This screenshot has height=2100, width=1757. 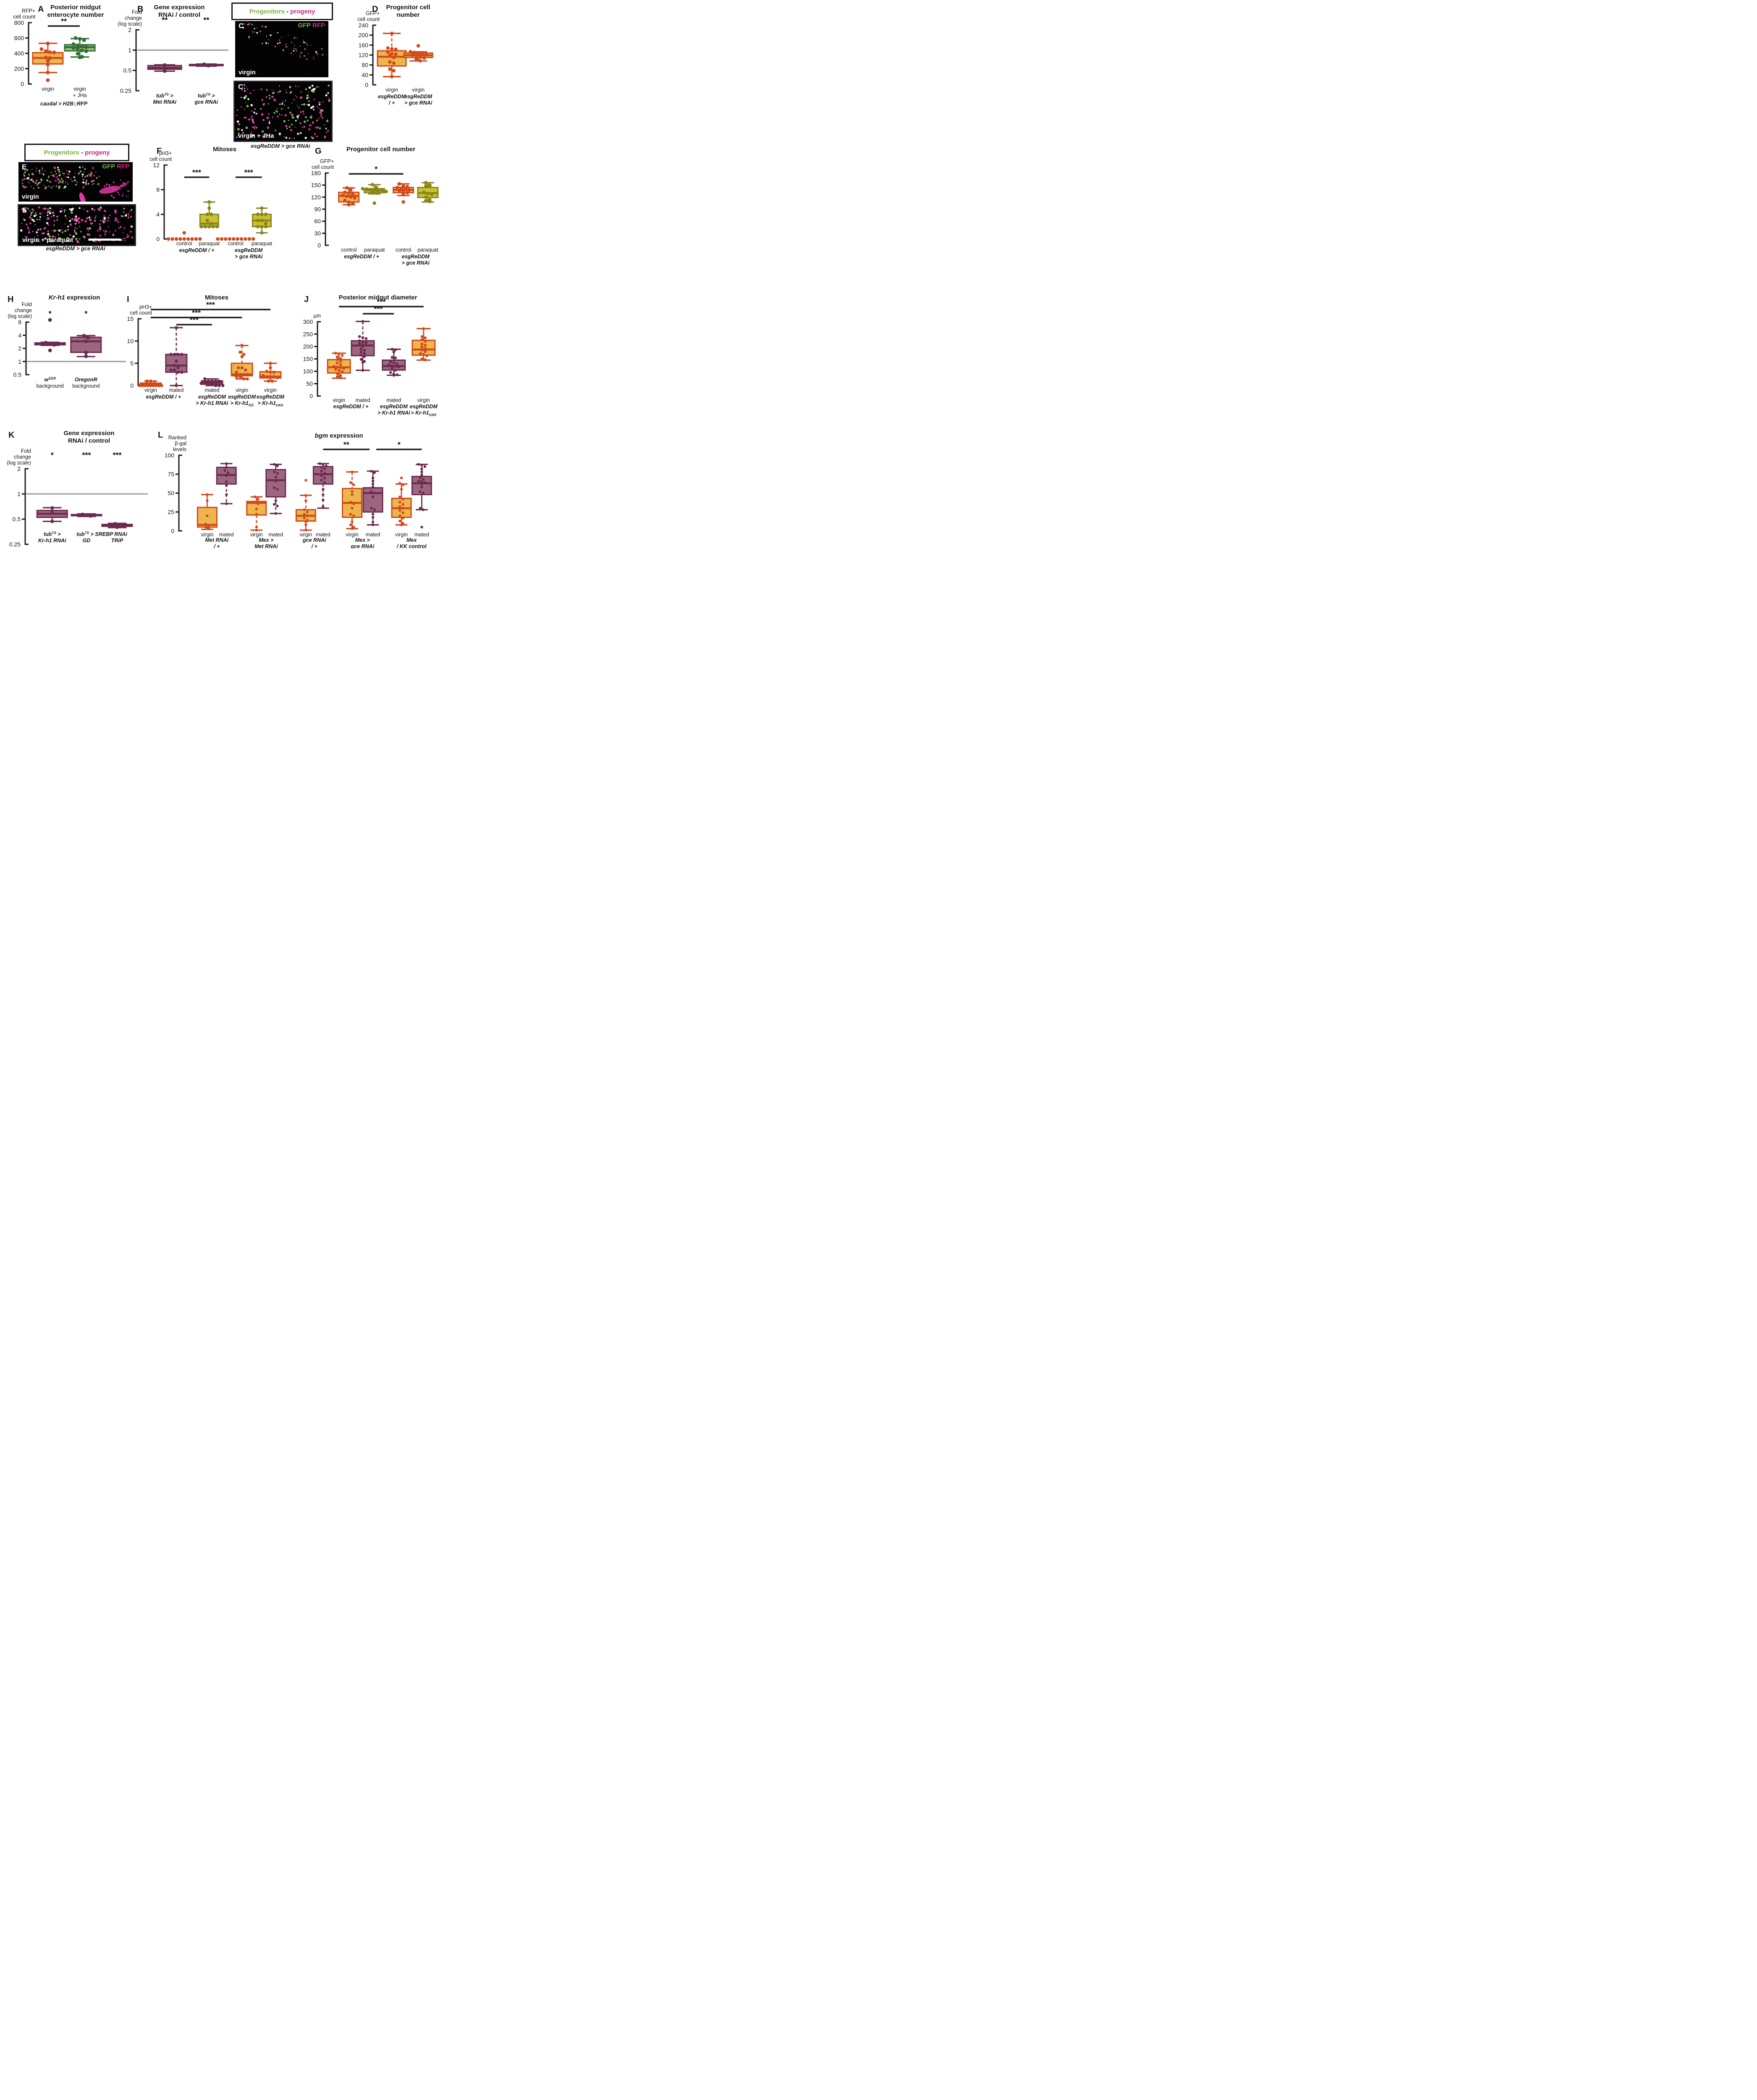 What do you see at coordinates (127, 70) in the screenshot?
I see `y-tick-label: 0.5` at bounding box center [127, 70].